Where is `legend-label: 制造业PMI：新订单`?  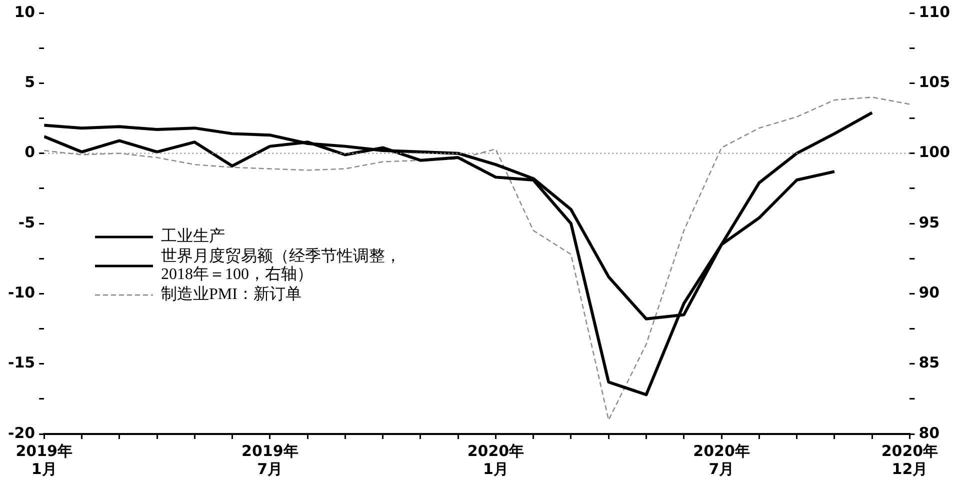 legend-label: 制造业PMI：新订单 is located at coordinates (231, 295).